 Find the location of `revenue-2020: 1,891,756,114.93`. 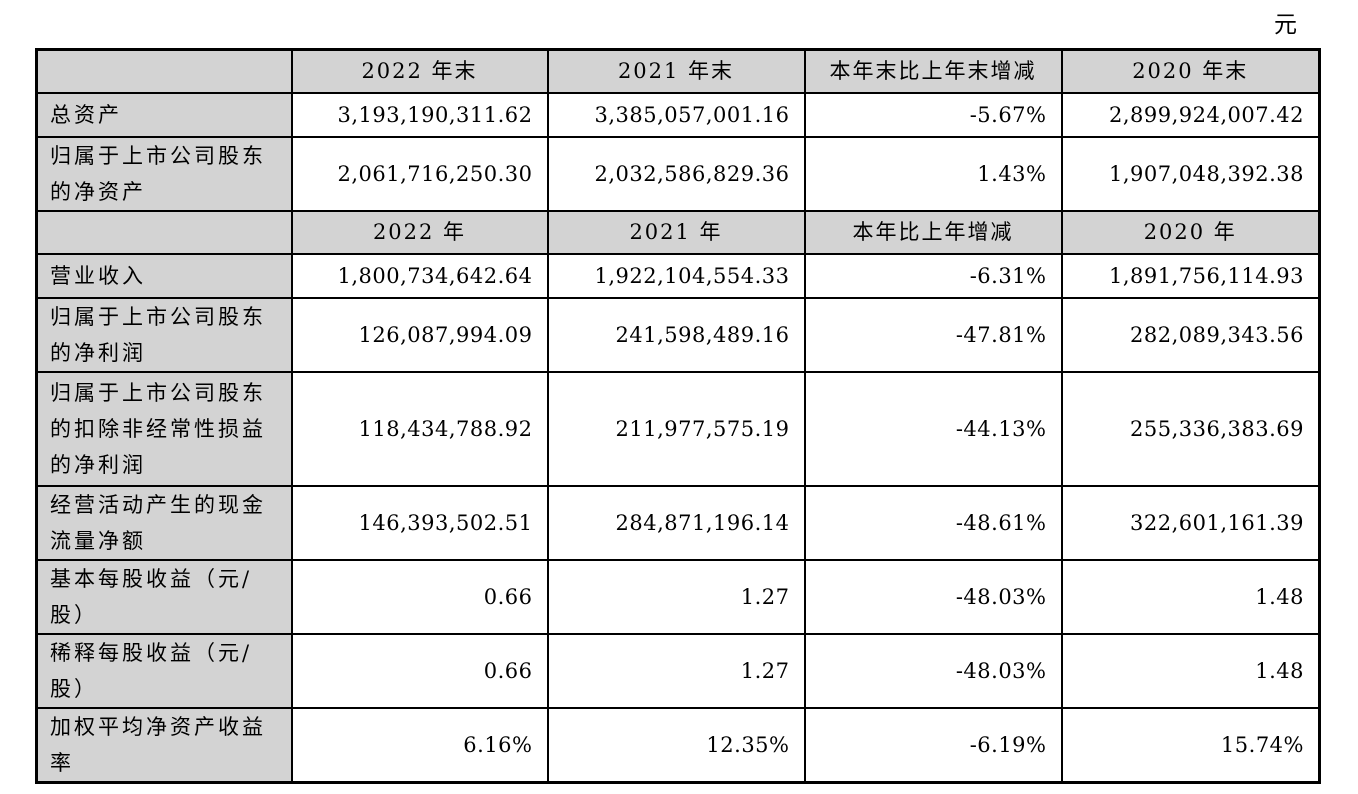

revenue-2020: 1,891,756,114.93 is located at coordinates (1190, 275).